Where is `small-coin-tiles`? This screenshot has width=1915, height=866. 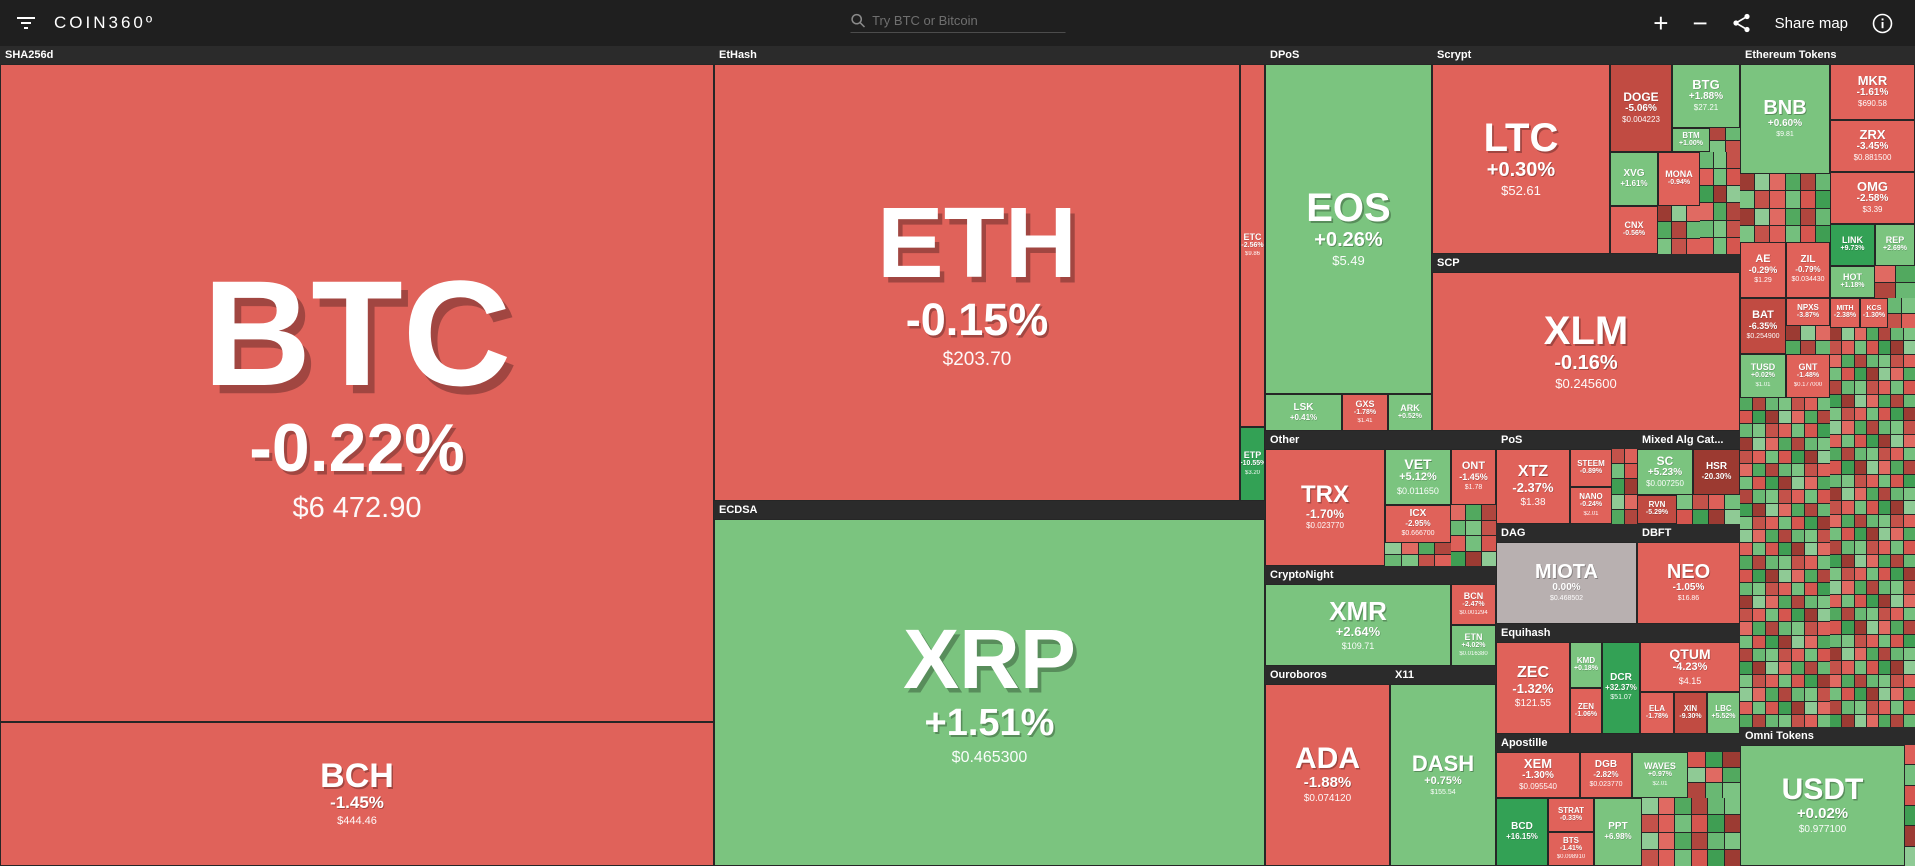
small-coin-tiles is located at coordinates (1679, 230).